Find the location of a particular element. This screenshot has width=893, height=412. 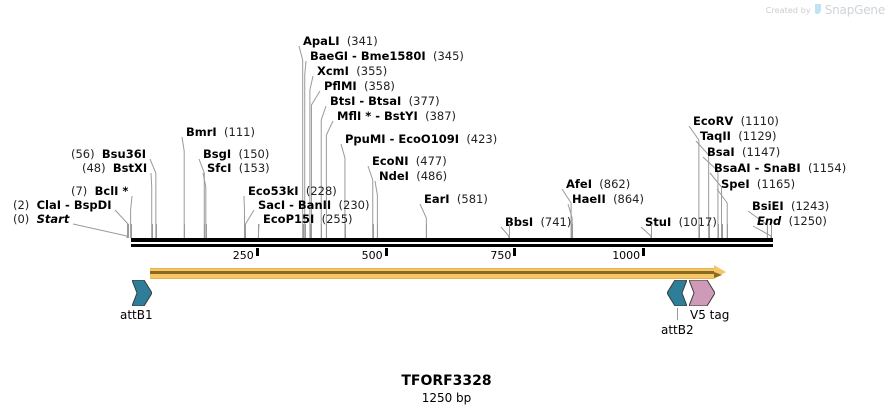

enzyme-position: (355) is located at coordinates (372, 71).